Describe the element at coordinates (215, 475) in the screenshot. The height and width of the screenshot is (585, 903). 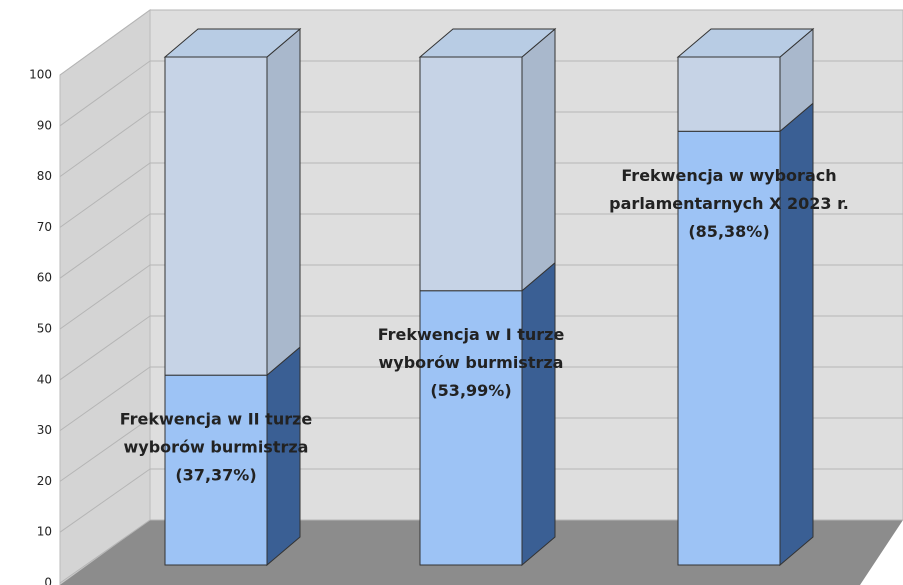
I see `value-label: (37,37%)` at that location.